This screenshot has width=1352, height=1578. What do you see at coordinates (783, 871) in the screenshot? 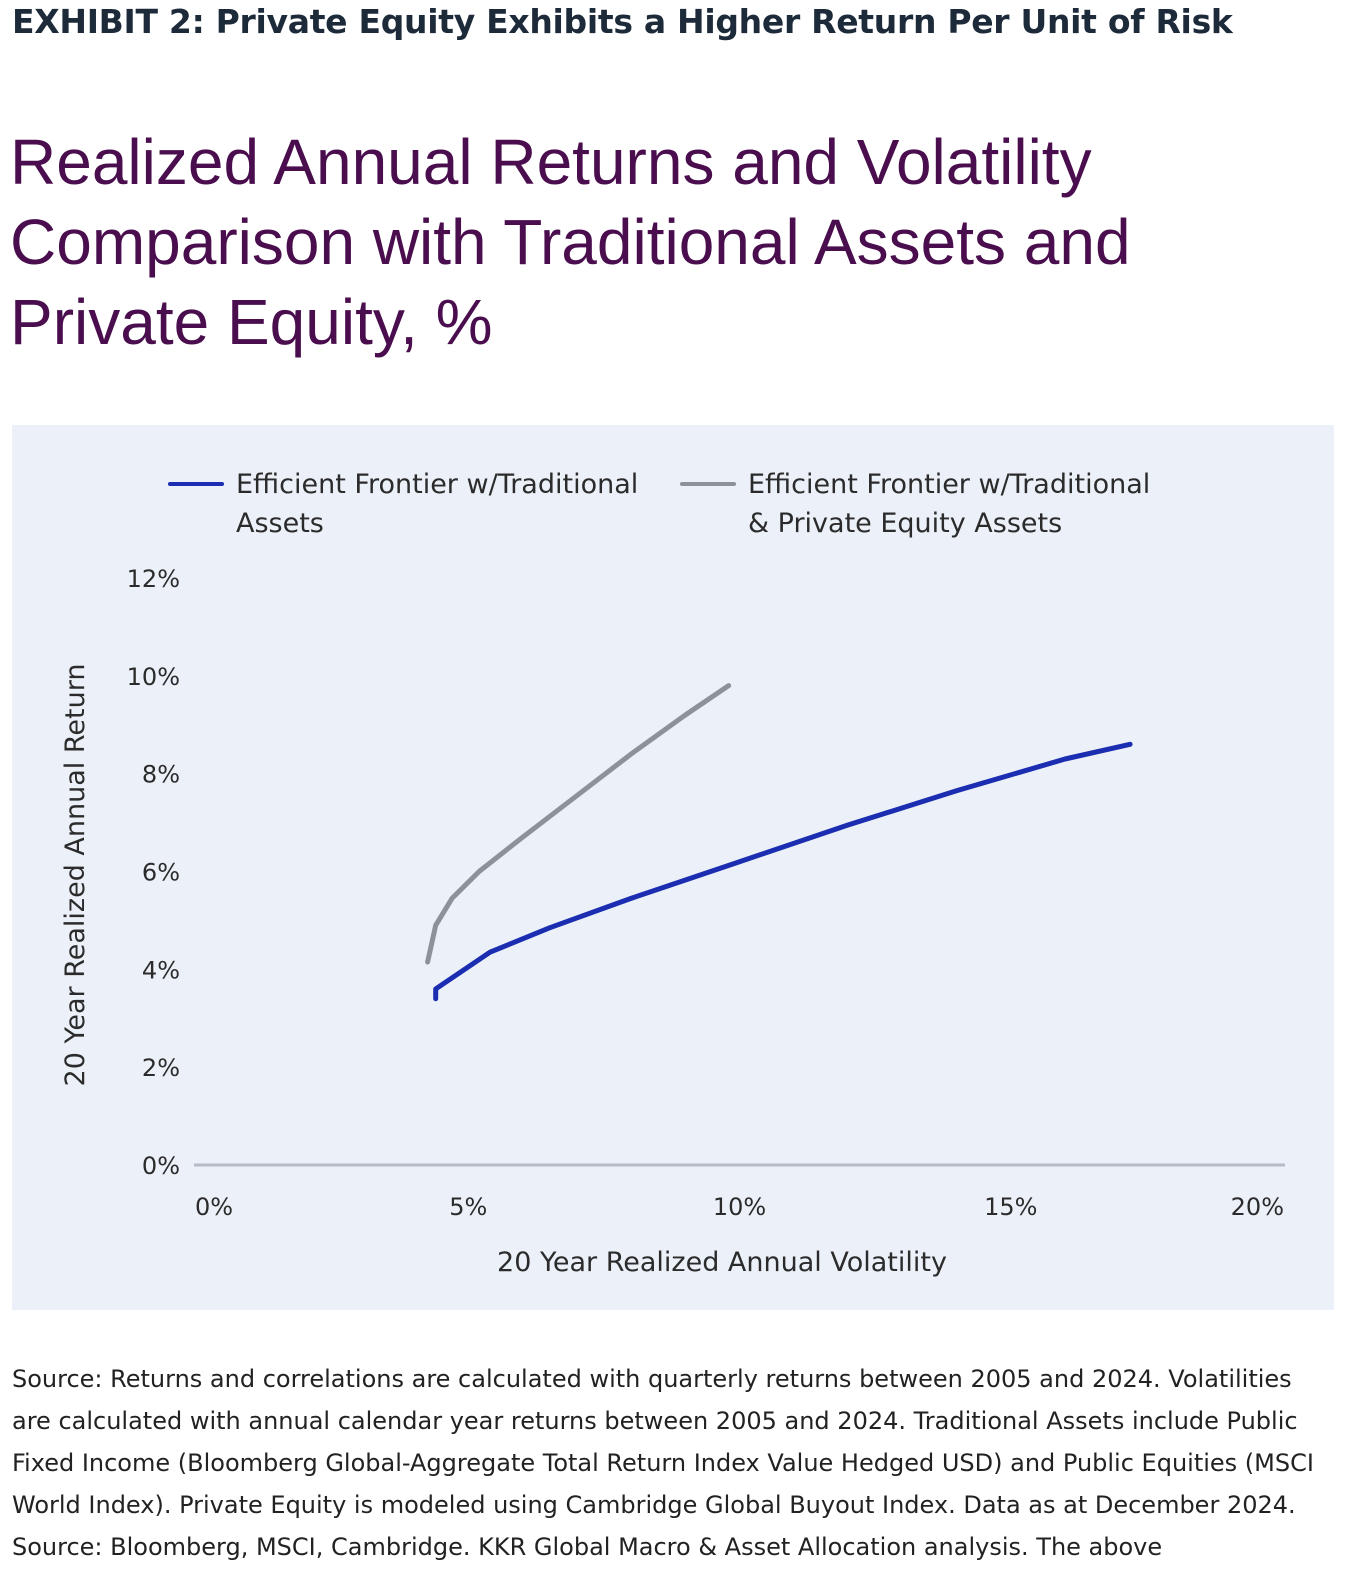
I see `series-line-traditional` at bounding box center [783, 871].